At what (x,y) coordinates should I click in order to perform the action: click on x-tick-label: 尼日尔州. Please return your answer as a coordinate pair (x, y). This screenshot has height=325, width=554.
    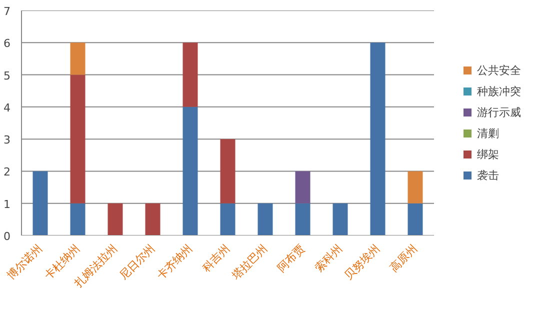
    Looking at the image, I should click on (137, 262).